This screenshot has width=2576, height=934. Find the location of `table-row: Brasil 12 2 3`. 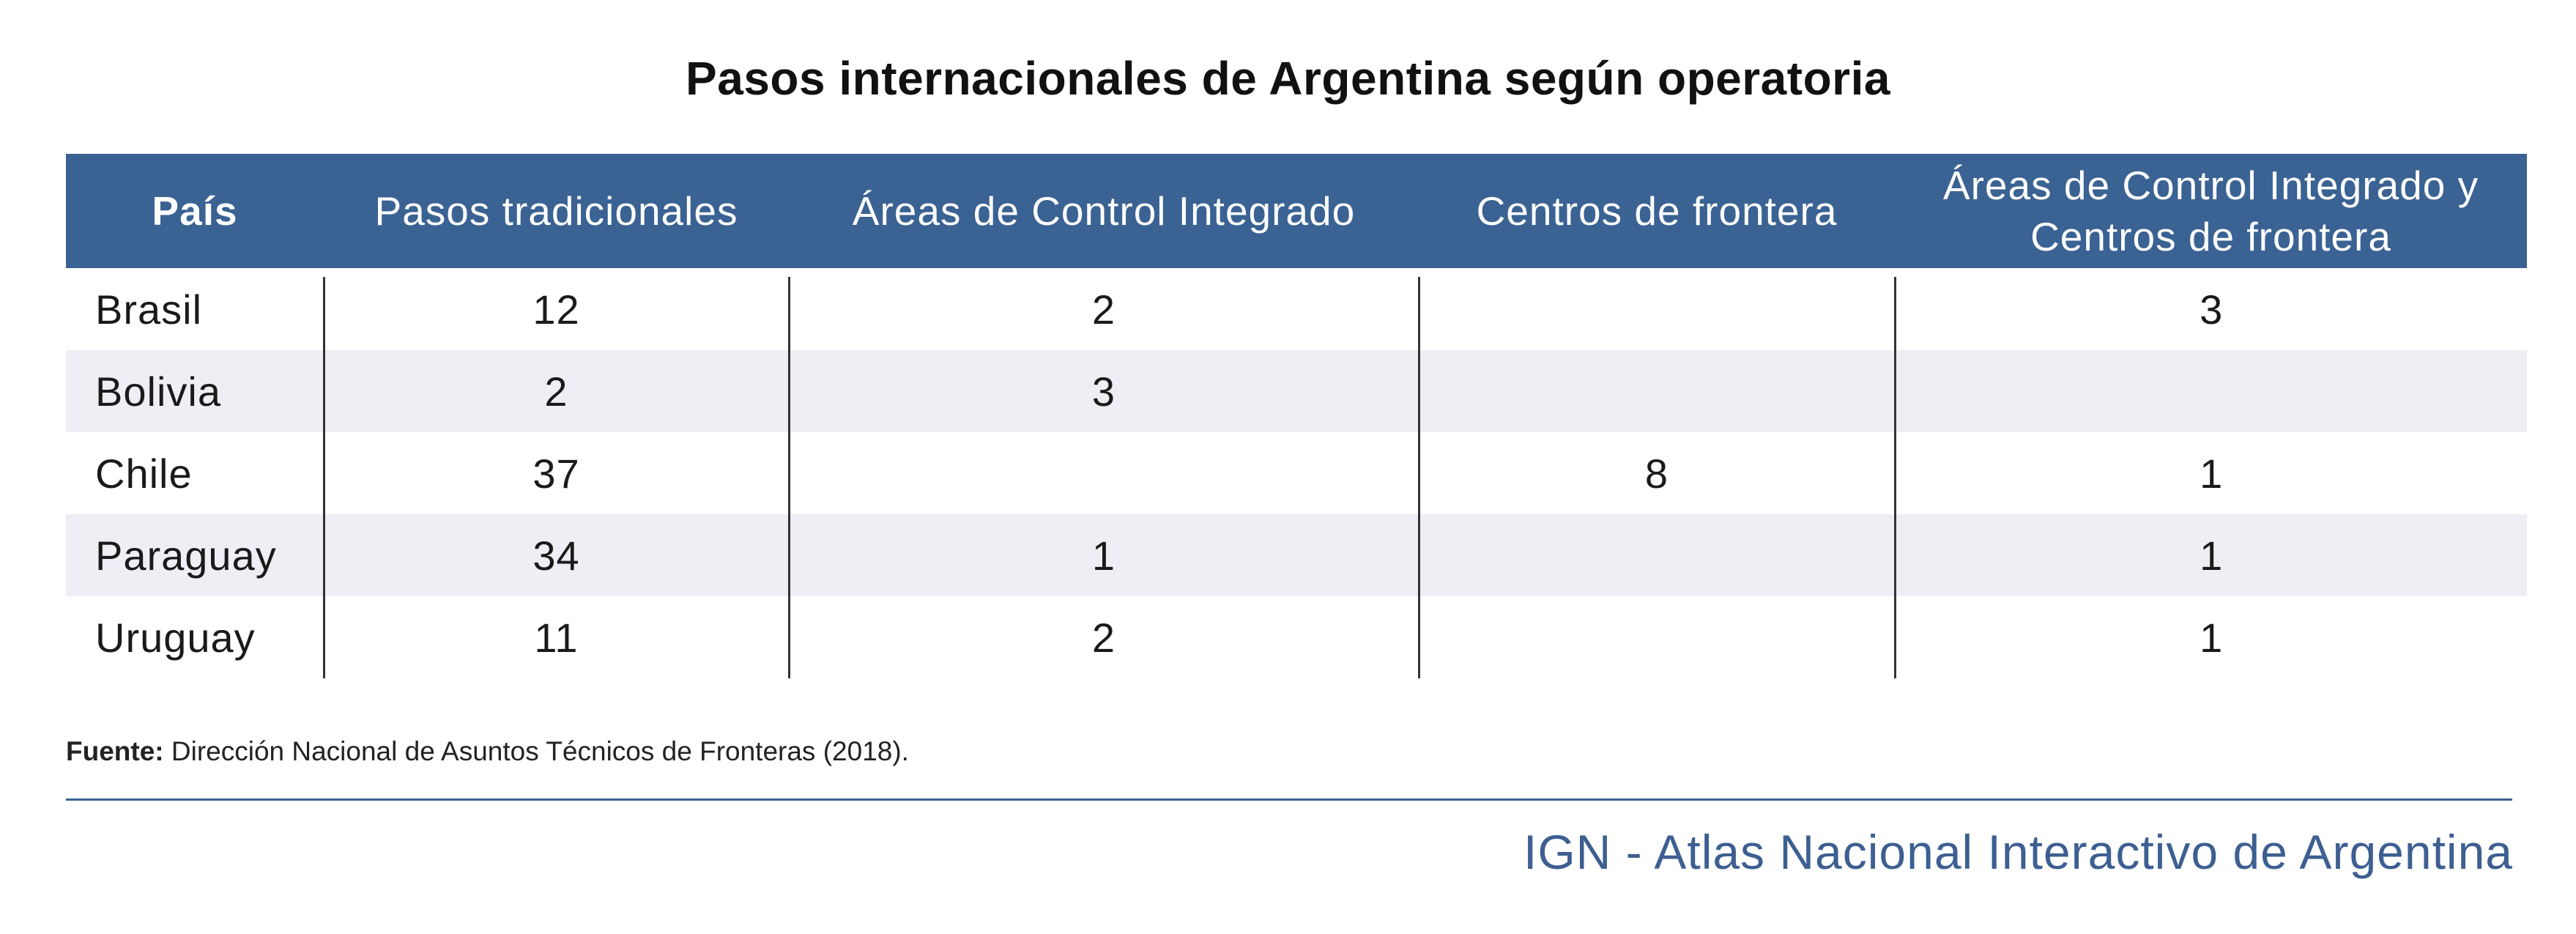

table-row: Brasil 12 2 3 is located at coordinates (1296, 309).